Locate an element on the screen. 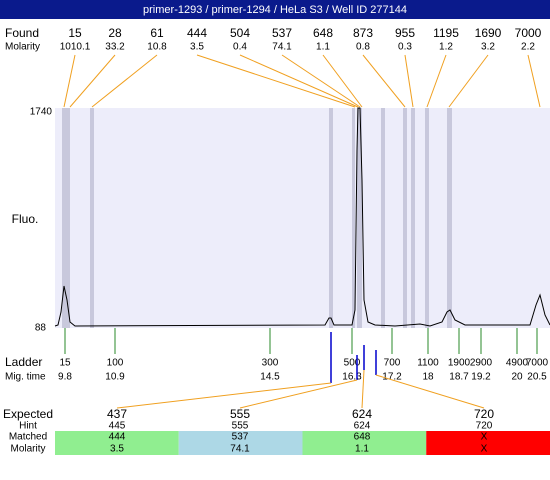 Image resolution: width=550 pixels, height=480 pixels. hint-size: 445 is located at coordinates (117, 426).